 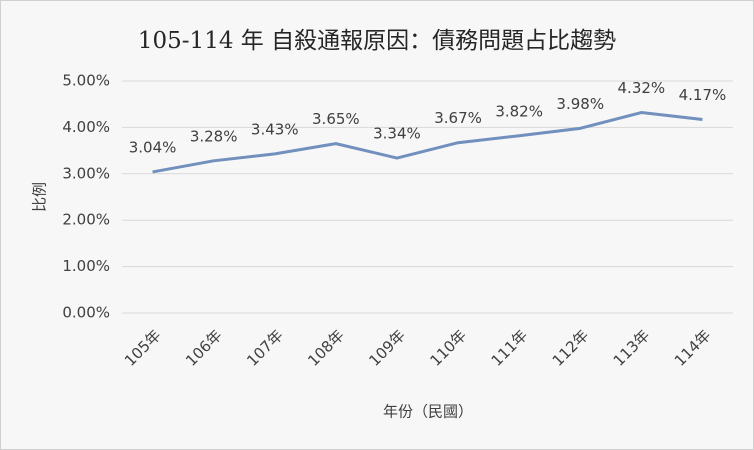 I want to click on y-tick-label: 2.00%, so click(x=86, y=220).